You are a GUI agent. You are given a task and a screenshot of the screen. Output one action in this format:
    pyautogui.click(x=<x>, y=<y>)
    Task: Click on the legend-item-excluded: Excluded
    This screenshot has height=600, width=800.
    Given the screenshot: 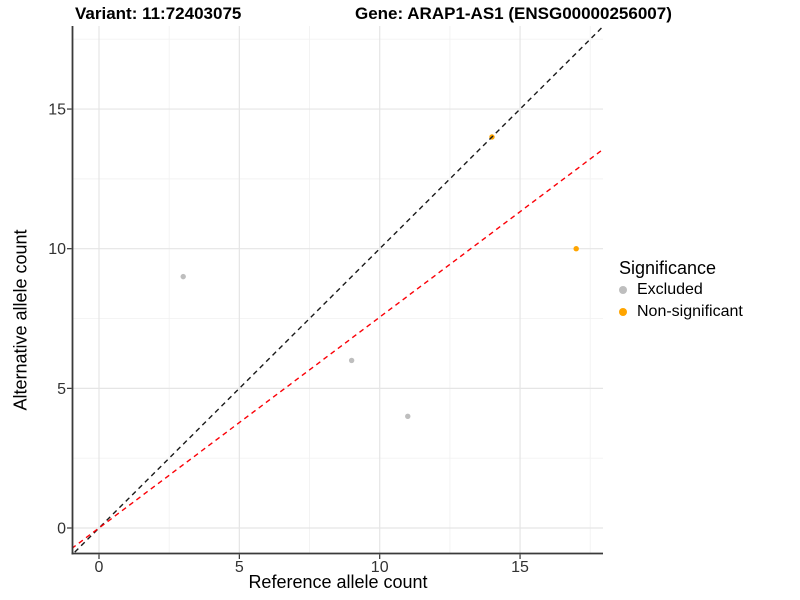 What is the action you would take?
    pyautogui.click(x=681, y=290)
    